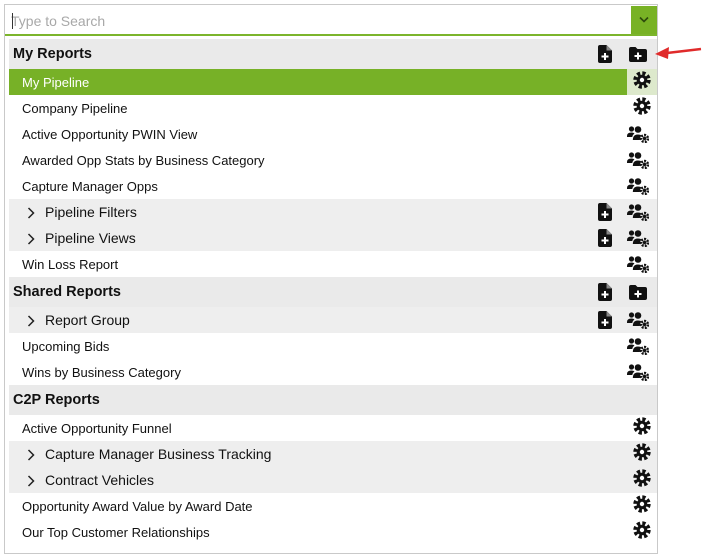 The height and width of the screenshot is (556, 706). I want to click on report-item-win-loss-report: Win Loss Report, so click(333, 264).